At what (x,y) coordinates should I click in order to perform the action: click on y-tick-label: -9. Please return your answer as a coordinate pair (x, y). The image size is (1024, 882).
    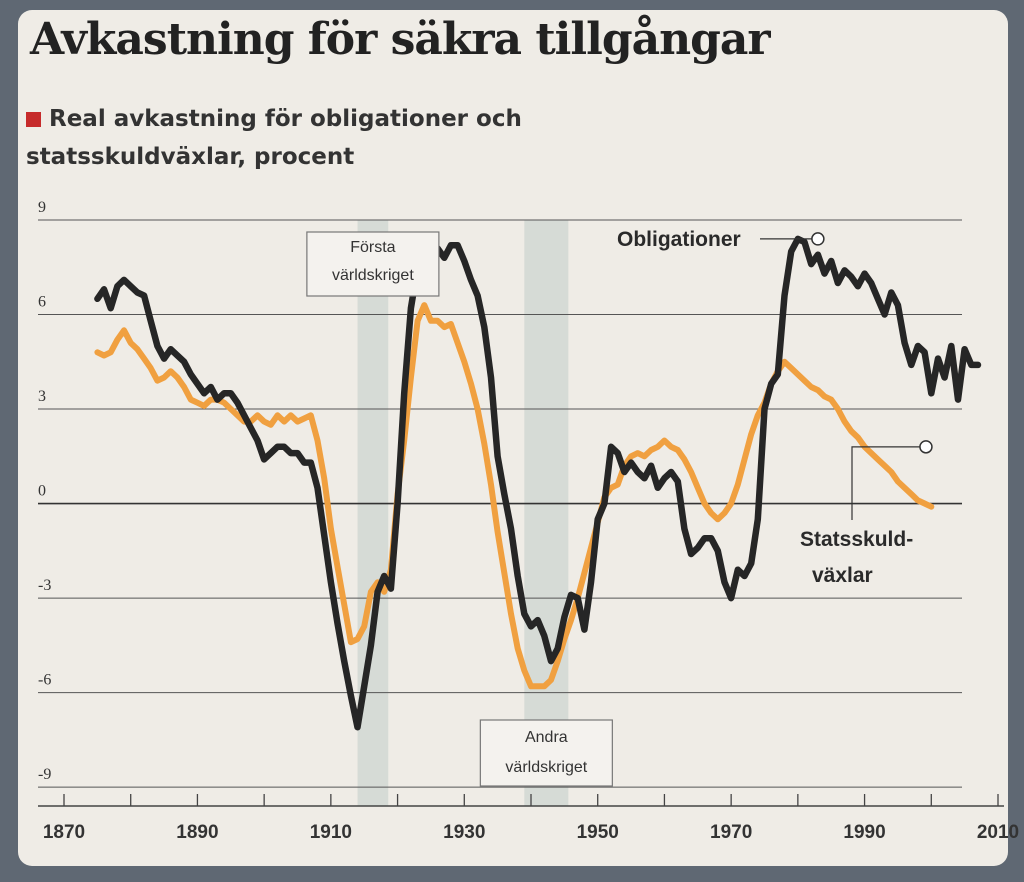
    Looking at the image, I should click on (44, 774).